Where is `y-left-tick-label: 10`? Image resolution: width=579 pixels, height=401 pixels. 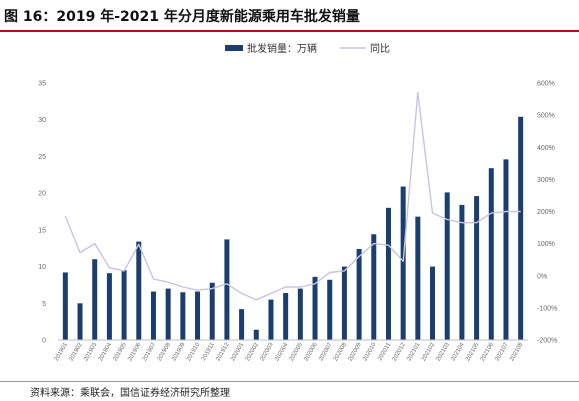 y-left-tick-label: 10 is located at coordinates (42, 267).